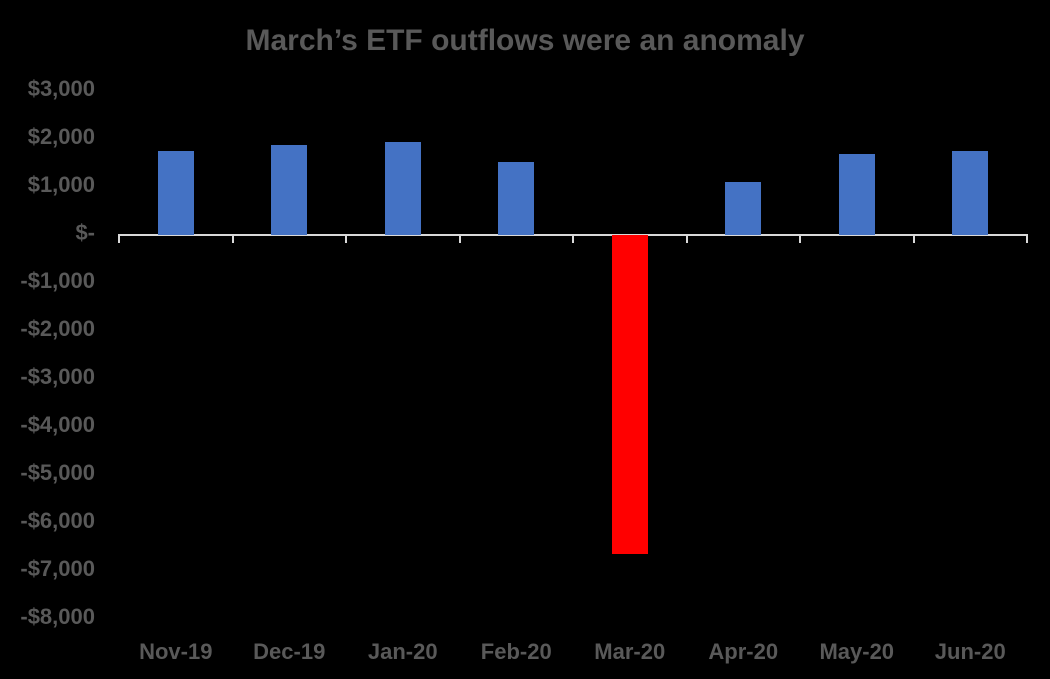 Image resolution: width=1050 pixels, height=679 pixels. What do you see at coordinates (57, 424) in the screenshot?
I see `y-tick-label: -$4,000` at bounding box center [57, 424].